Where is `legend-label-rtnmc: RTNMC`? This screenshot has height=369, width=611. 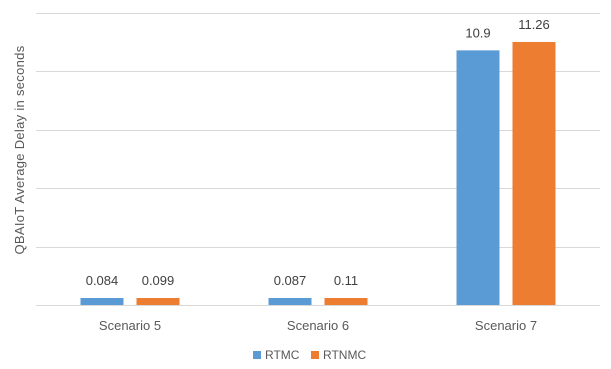 legend-label-rtnmc: RTNMC is located at coordinates (344, 355).